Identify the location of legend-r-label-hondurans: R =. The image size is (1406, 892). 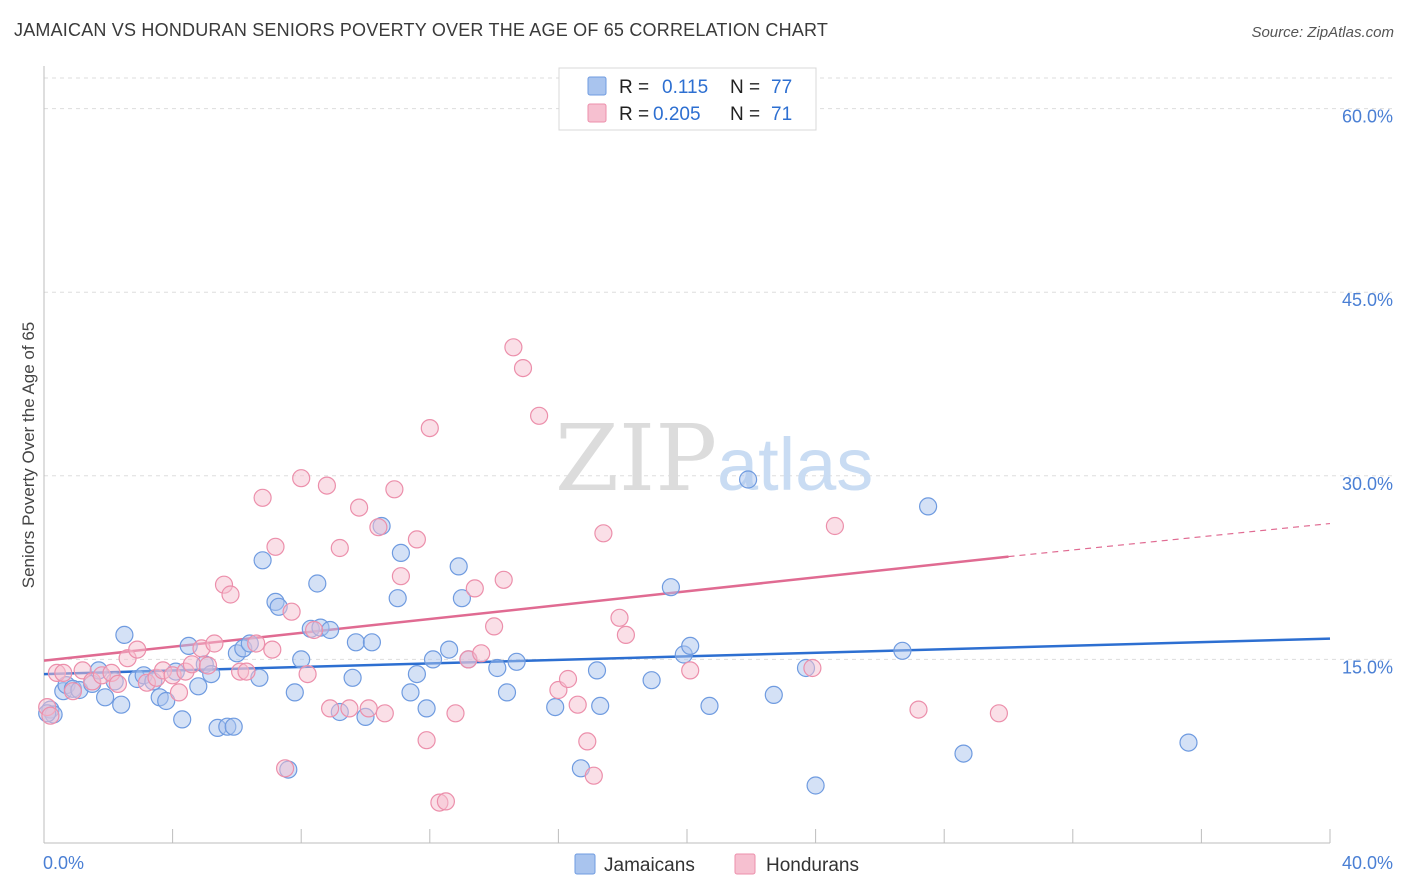
(634, 114).